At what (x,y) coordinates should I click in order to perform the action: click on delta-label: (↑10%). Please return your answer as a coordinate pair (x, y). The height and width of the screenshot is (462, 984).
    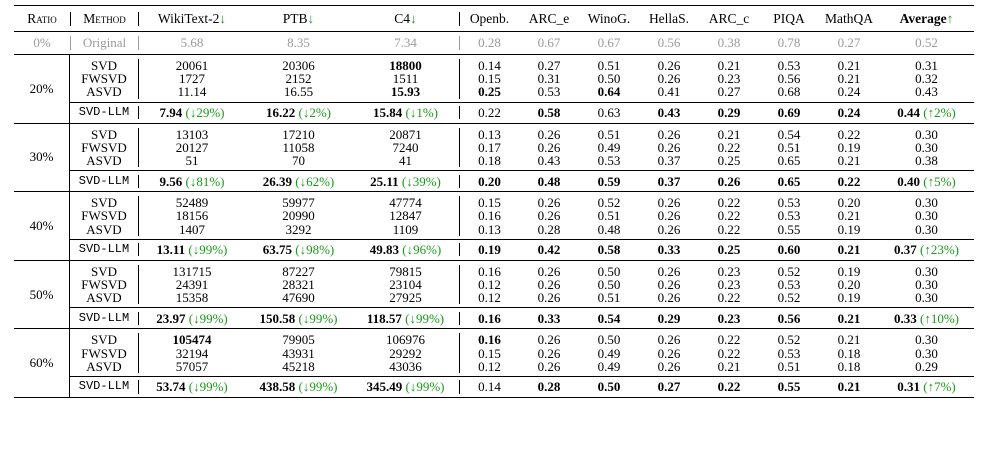
    Looking at the image, I should click on (939, 318).